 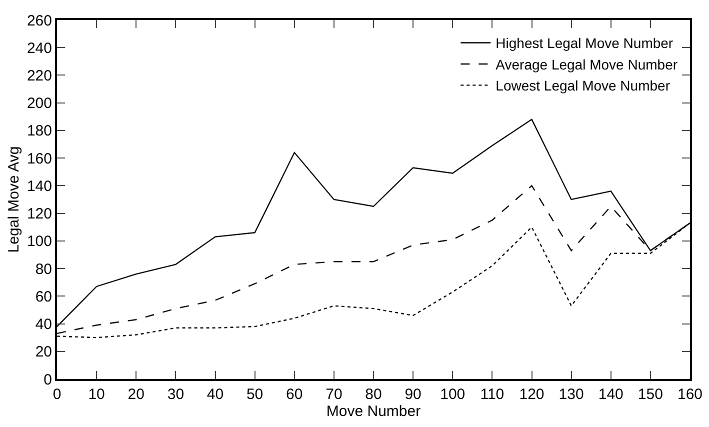 What do you see at coordinates (43, 352) in the screenshot?
I see `y-tick-label: 20` at bounding box center [43, 352].